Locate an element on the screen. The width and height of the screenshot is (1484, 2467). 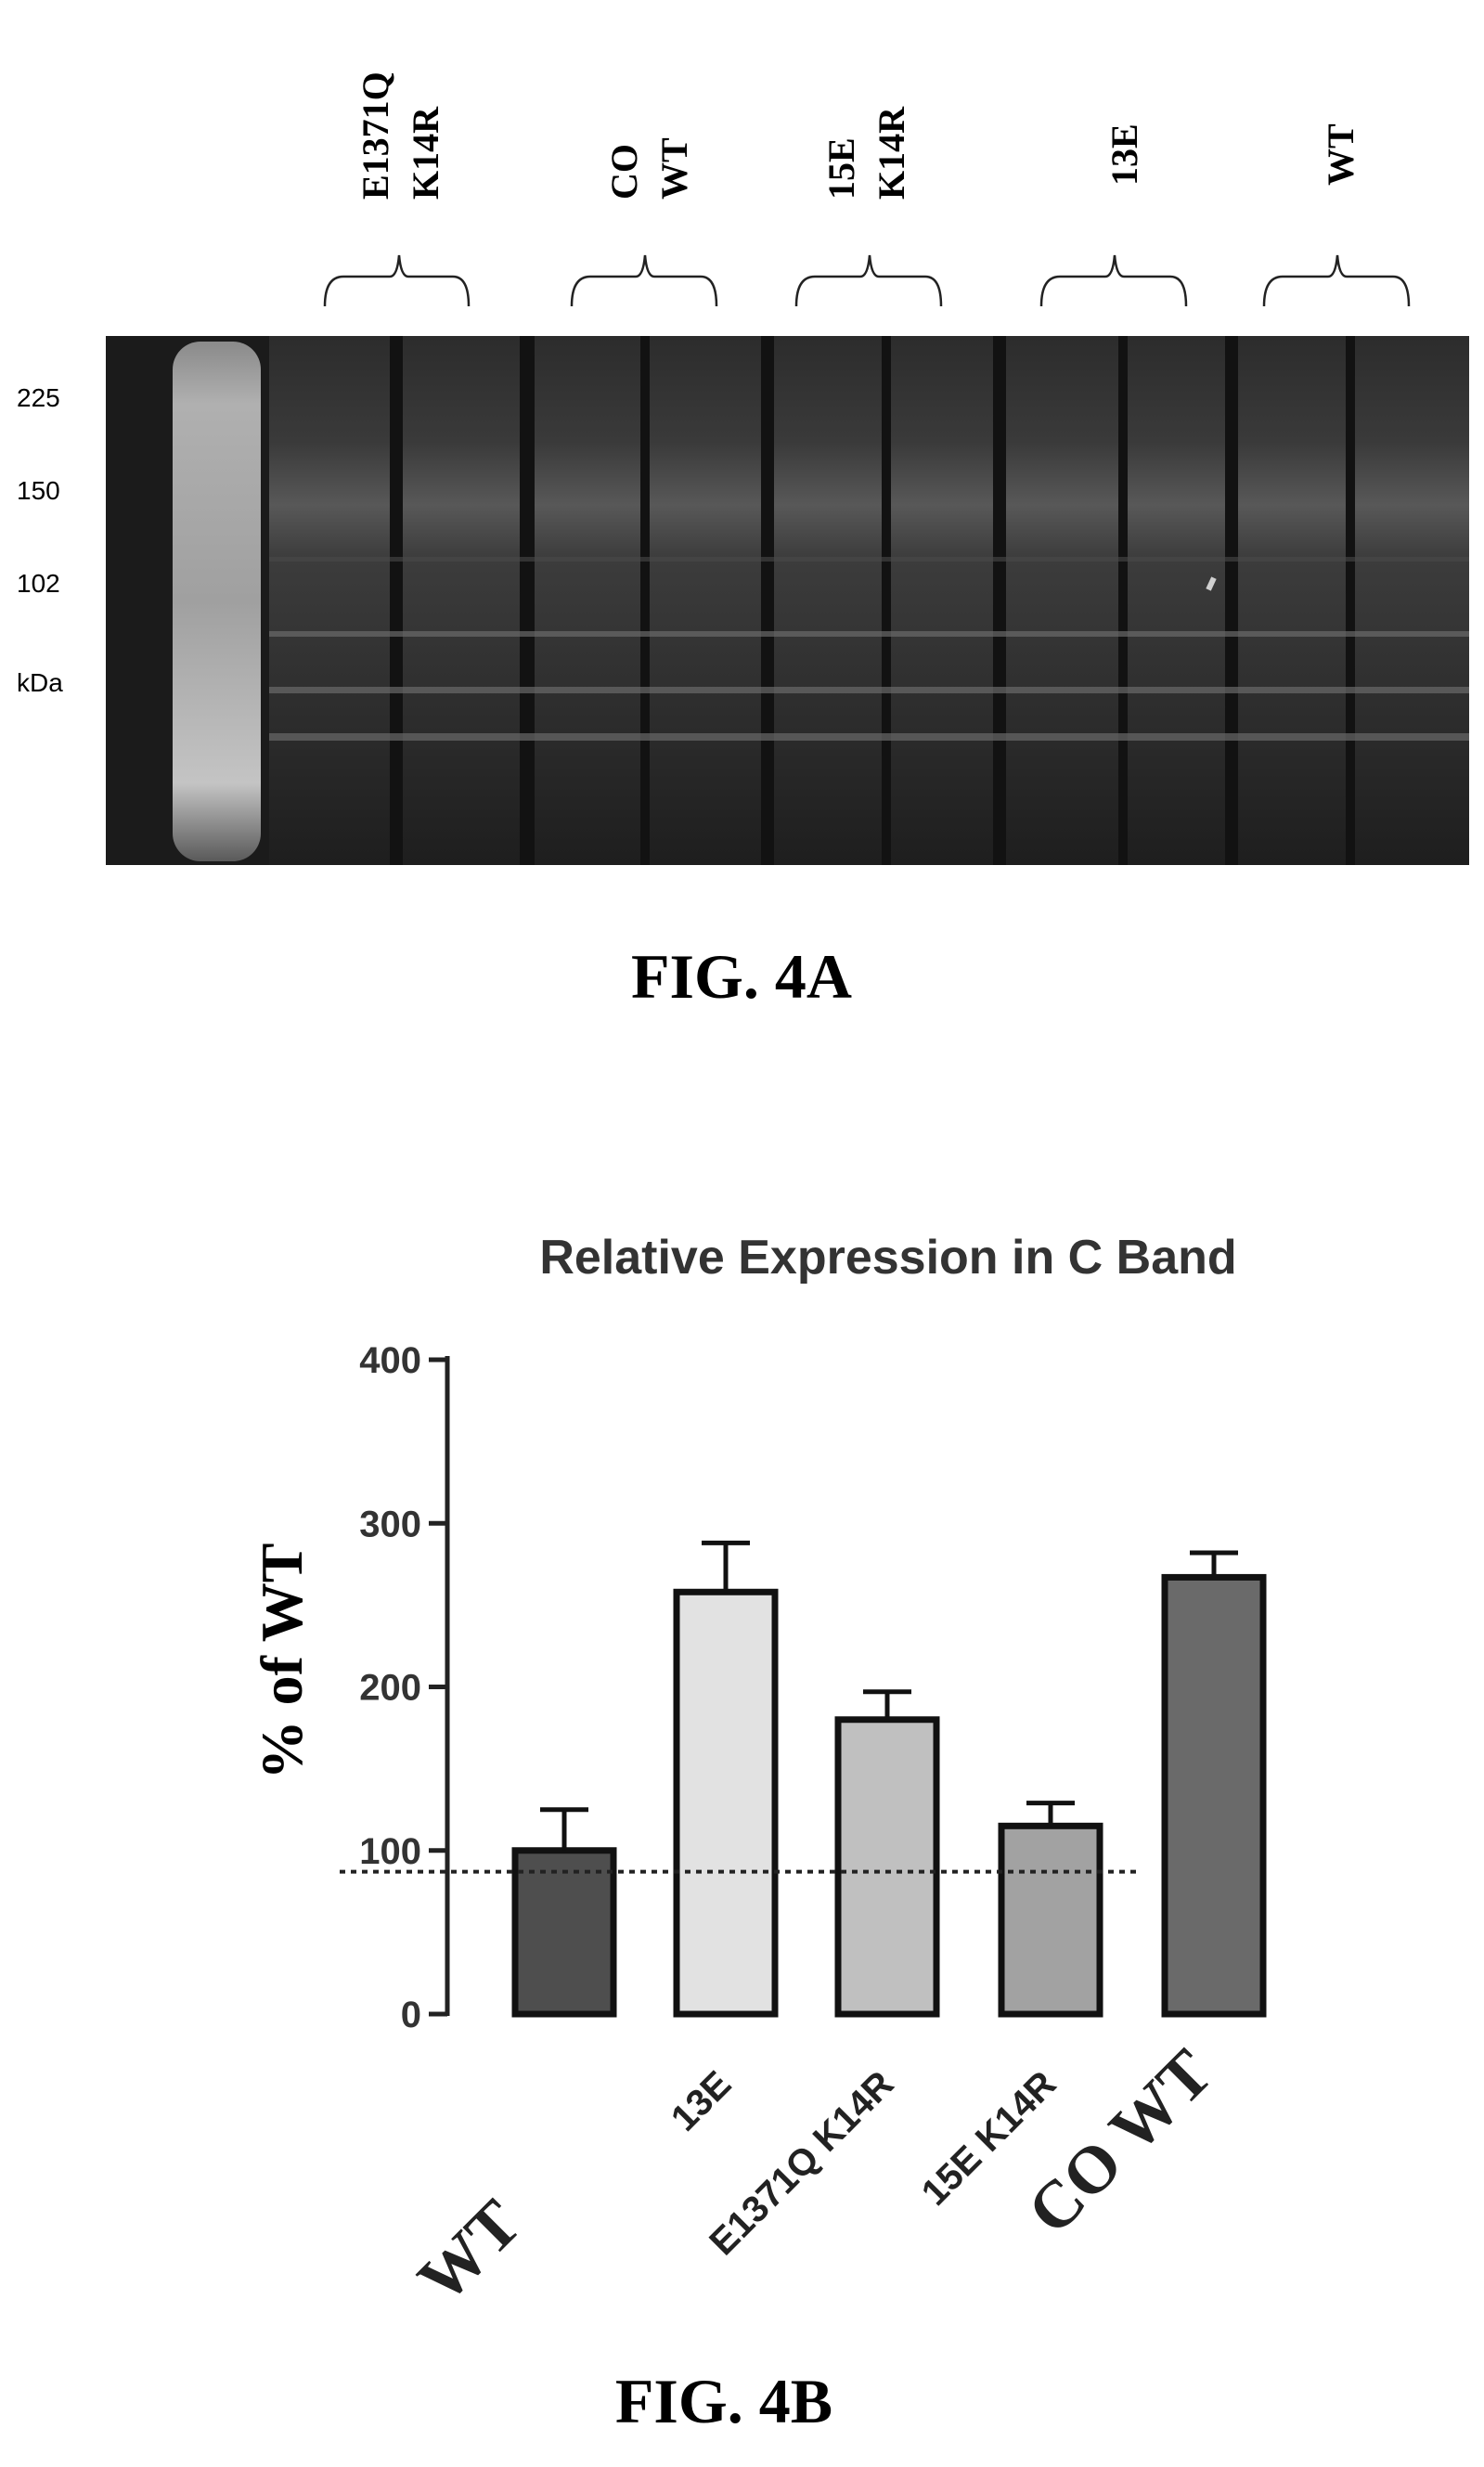
bars is located at coordinates (889, 1795).